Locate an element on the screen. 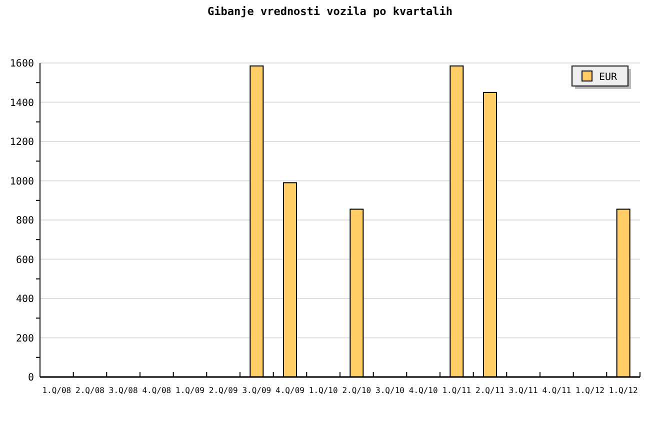  x-tick-label: 2.Q/09 is located at coordinates (223, 390).